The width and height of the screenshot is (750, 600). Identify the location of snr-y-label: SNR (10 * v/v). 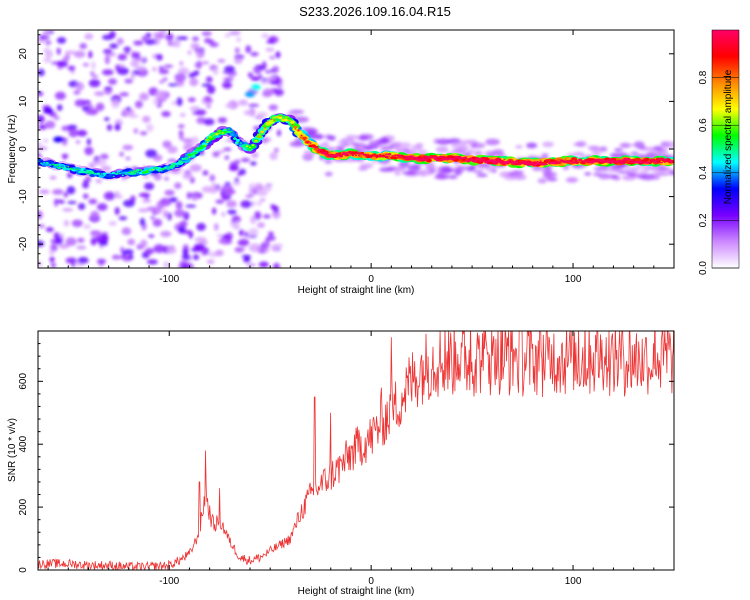
(12, 450).